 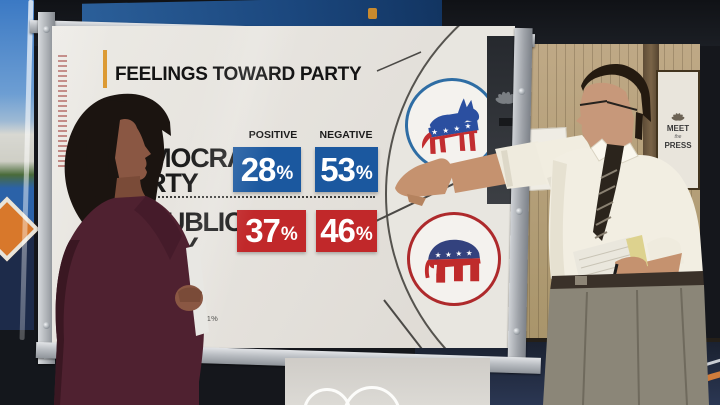 I want to click on donkey-icon: ★ ★ ★ ★, so click(x=451, y=126).